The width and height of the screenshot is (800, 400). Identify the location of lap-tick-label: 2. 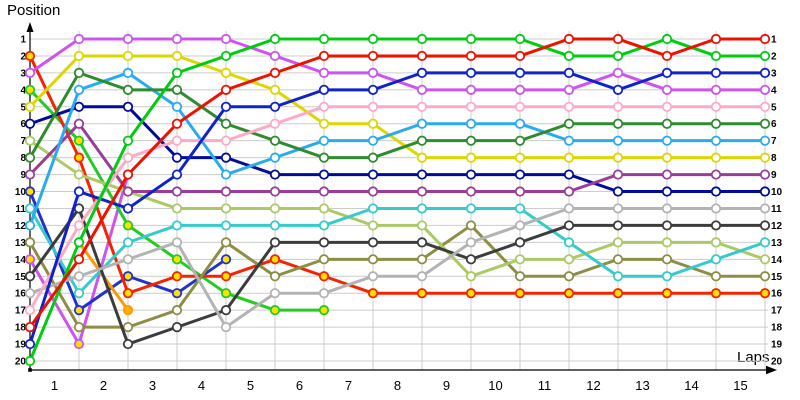
(103, 385).